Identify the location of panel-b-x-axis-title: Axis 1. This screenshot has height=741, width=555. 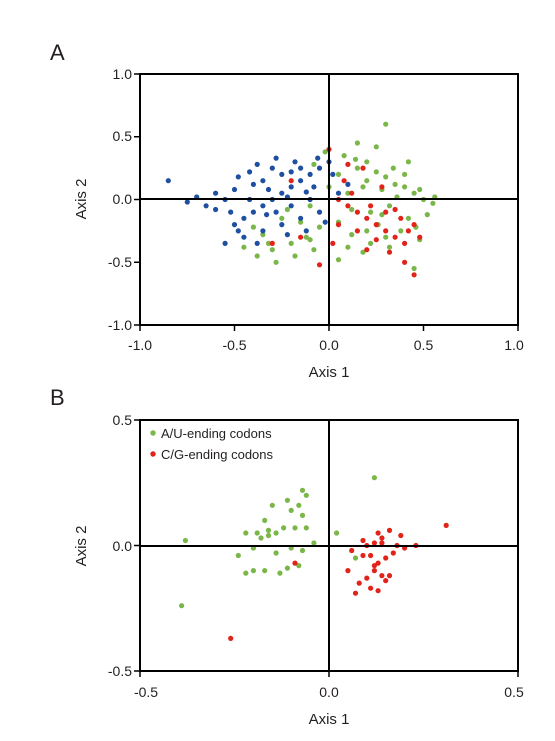
(329, 719).